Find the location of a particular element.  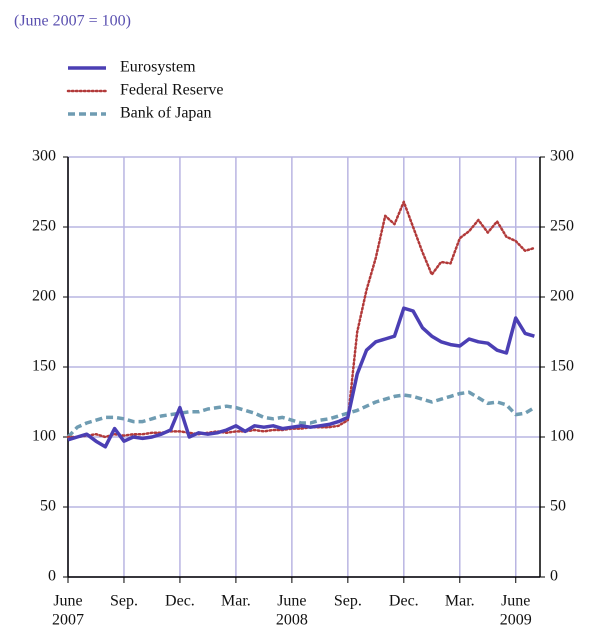

y-tick-label: 300 is located at coordinates (44, 156).